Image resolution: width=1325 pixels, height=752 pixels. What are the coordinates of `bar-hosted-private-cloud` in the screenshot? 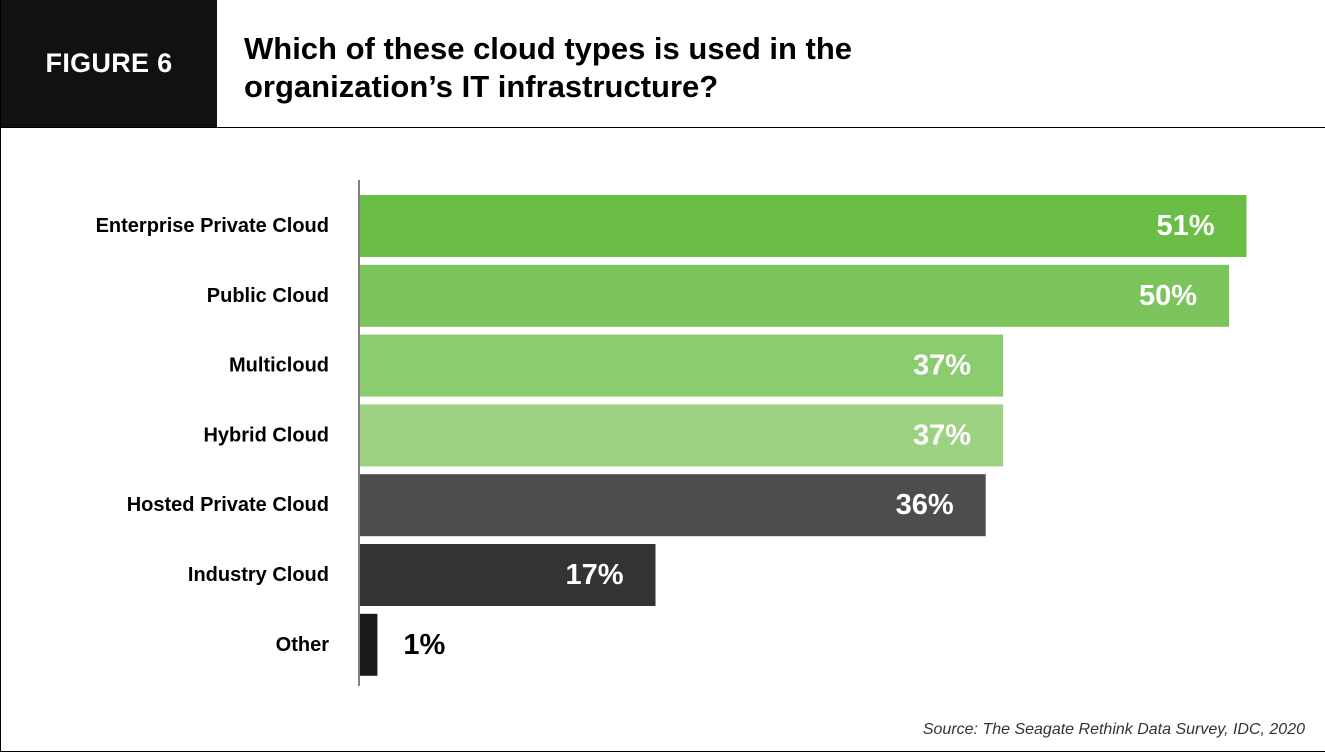 It's located at (673, 505).